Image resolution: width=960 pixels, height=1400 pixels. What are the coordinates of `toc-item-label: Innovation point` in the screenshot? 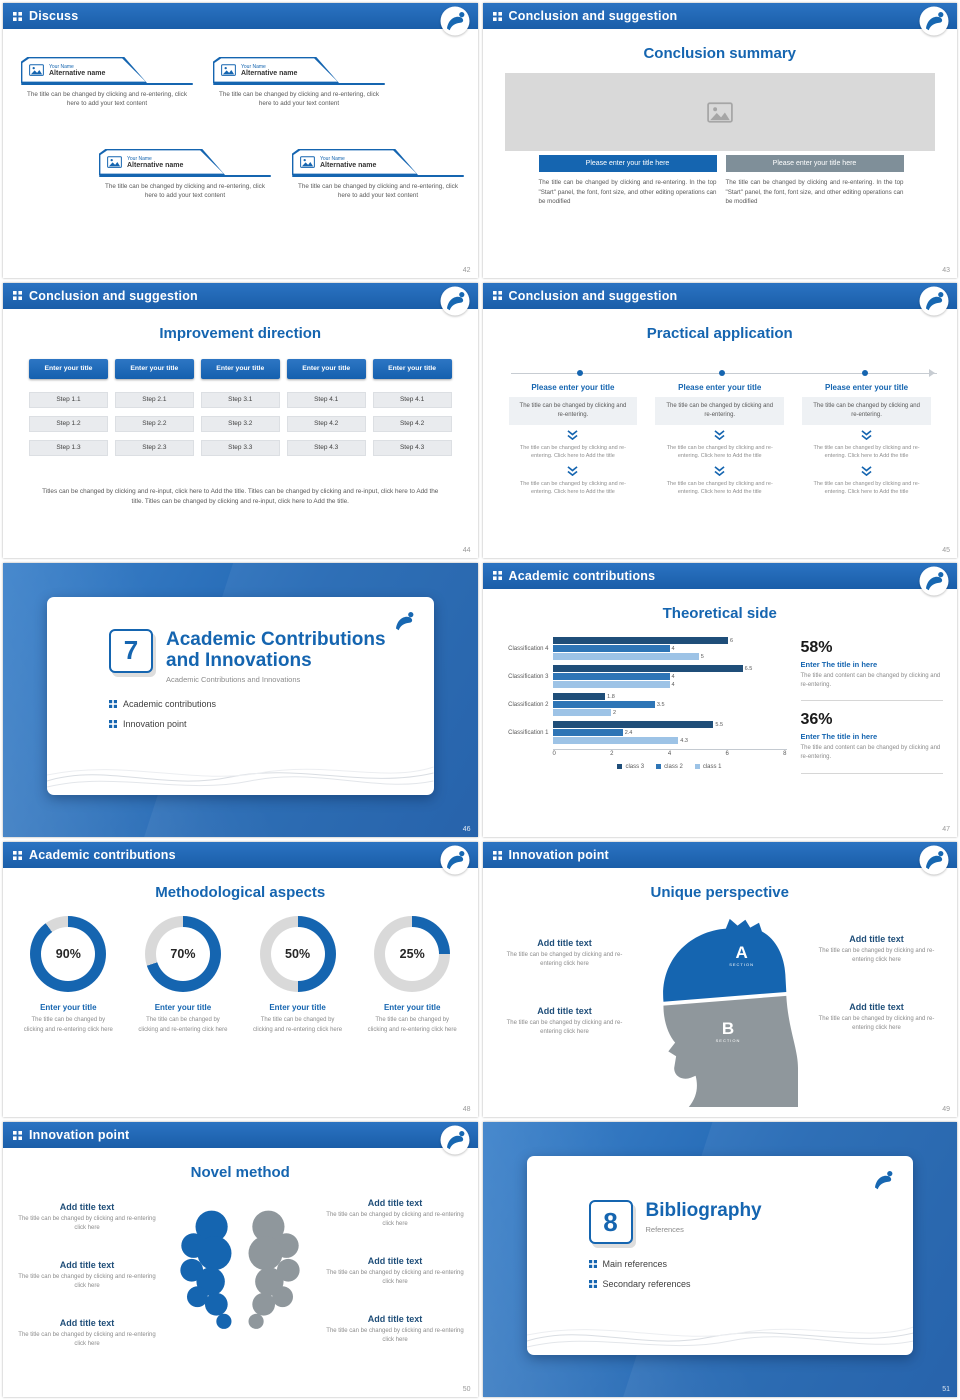 It's located at (155, 724).